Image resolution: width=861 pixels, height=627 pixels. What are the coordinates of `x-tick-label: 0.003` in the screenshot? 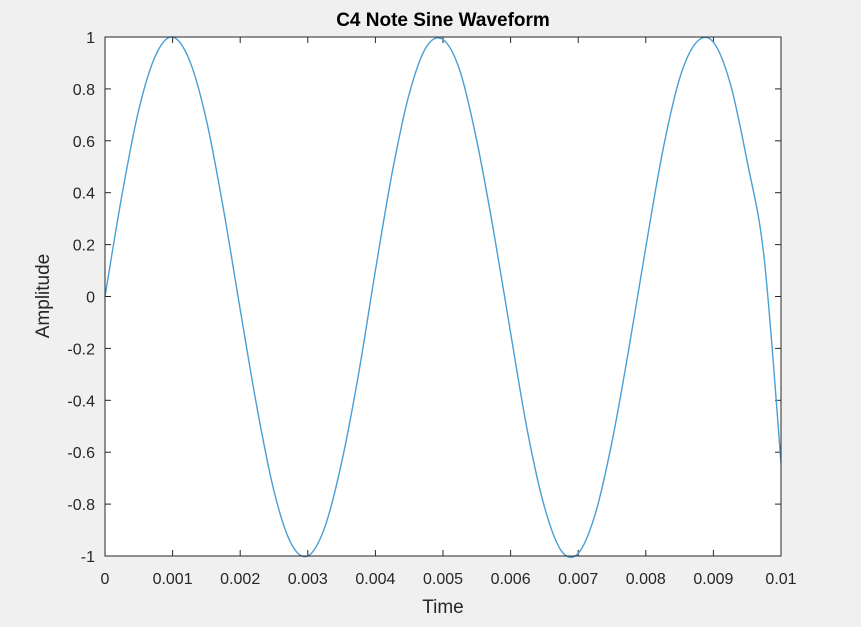 It's located at (308, 579).